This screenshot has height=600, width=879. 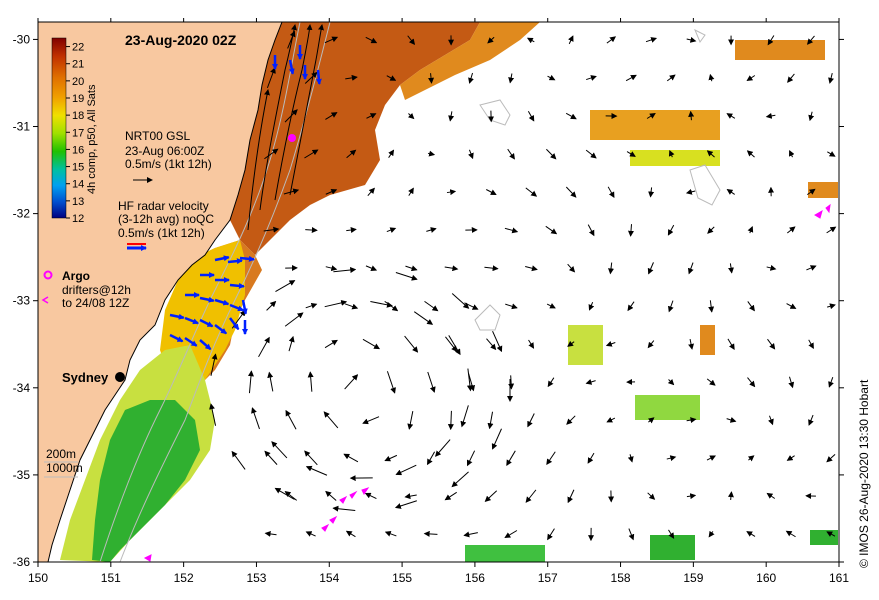 What do you see at coordinates (38, 578) in the screenshot?
I see `x-tick-label: 150` at bounding box center [38, 578].